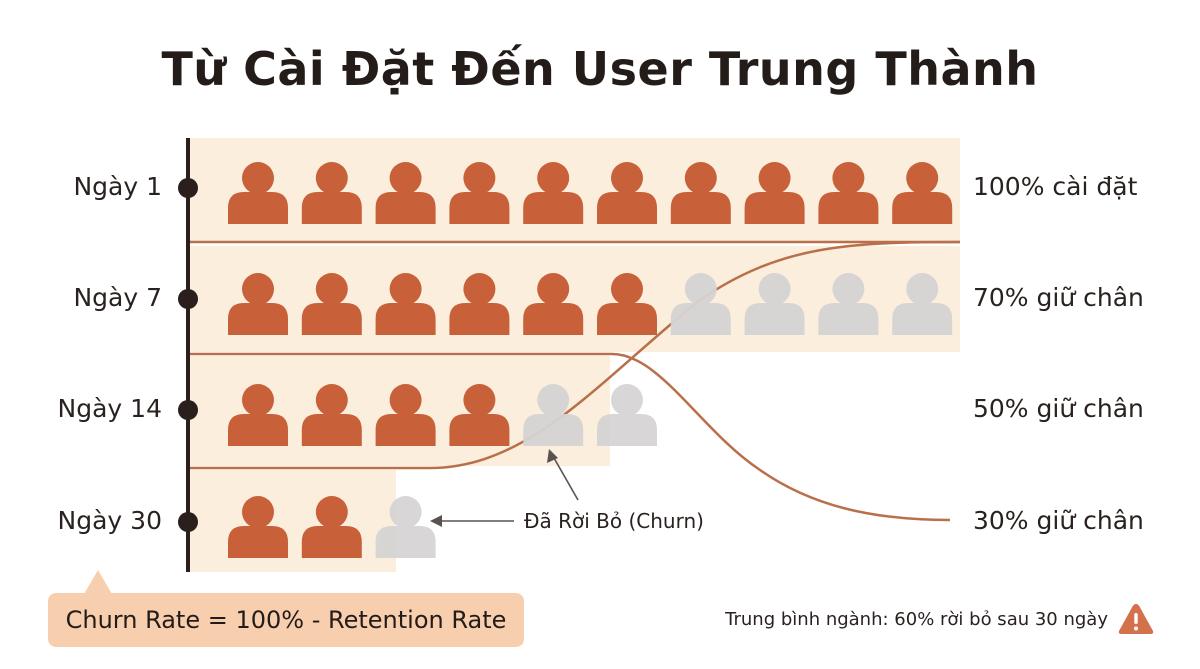  Describe the element at coordinates (109, 520) in the screenshot. I see `row-label-day-30: Ngày 30` at that location.